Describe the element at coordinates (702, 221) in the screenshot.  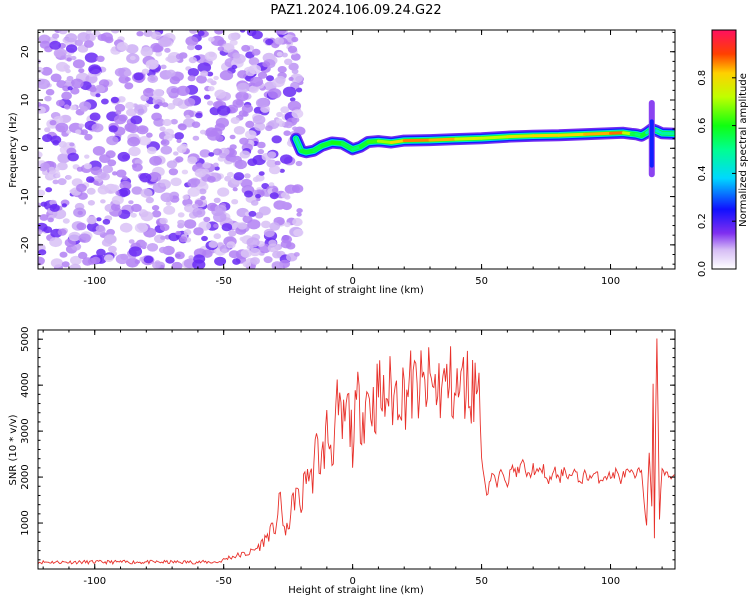
I see `colorbar-tick-label: 0.2` at that location.